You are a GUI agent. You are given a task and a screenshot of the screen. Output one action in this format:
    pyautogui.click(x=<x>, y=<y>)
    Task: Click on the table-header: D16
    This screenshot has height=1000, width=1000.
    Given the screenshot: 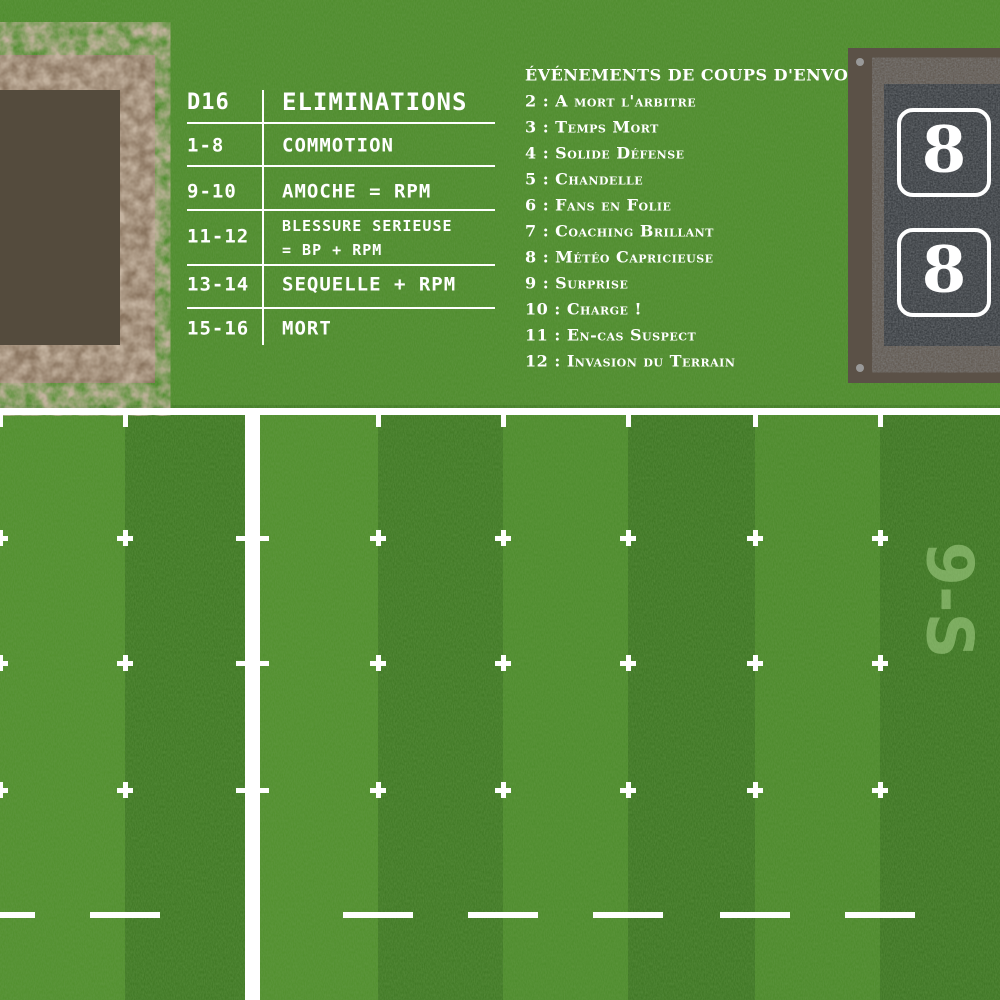 What is the action you would take?
    pyautogui.click(x=208, y=102)
    